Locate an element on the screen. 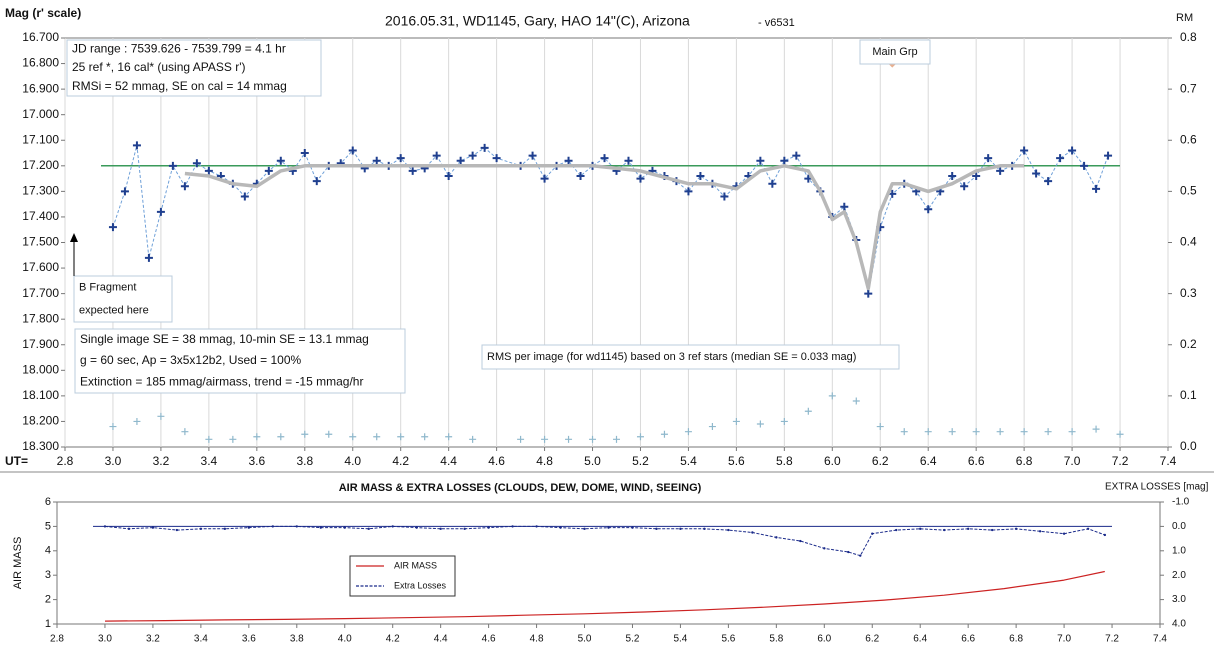 This screenshot has height=649, width=1214. y2-tick-label: 0.6 is located at coordinates (1188, 139).